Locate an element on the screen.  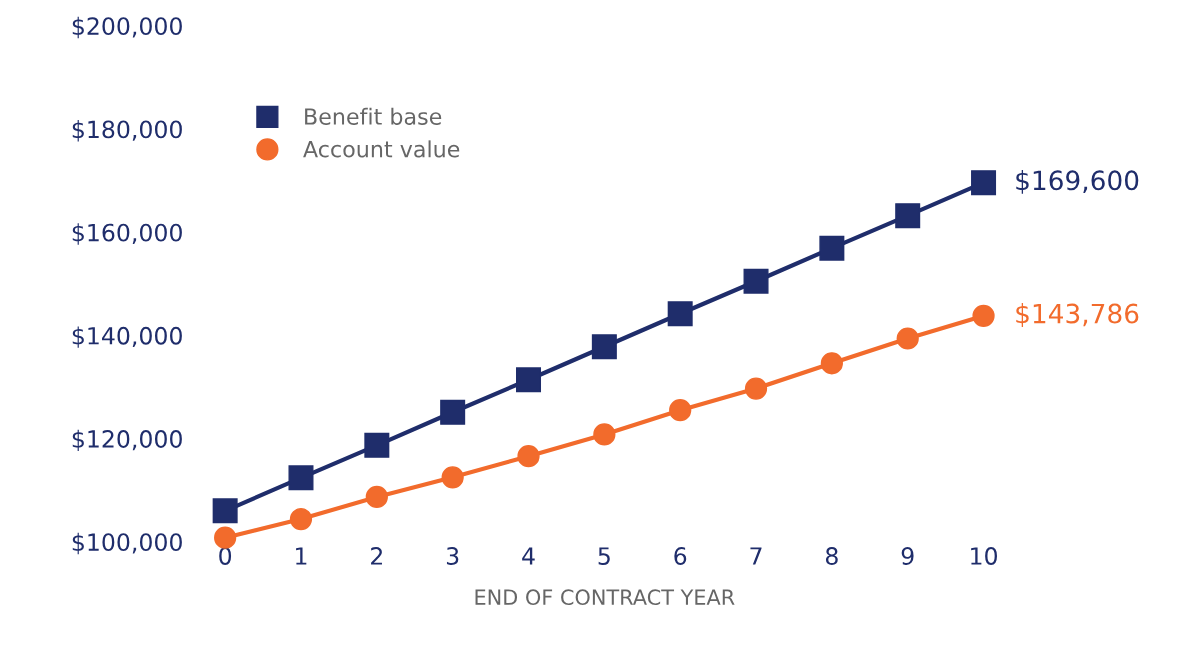
y-tick-label: $140,000 is located at coordinates (127, 337).